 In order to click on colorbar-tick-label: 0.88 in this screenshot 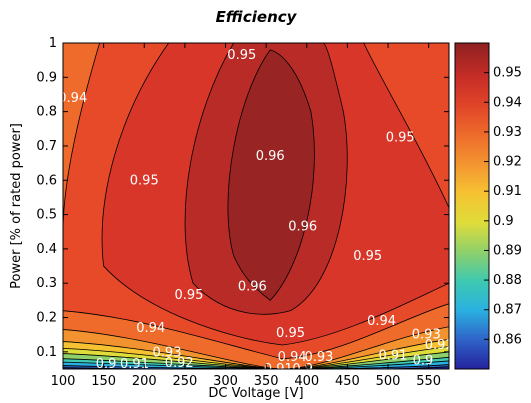, I will do `click(507, 280)`.